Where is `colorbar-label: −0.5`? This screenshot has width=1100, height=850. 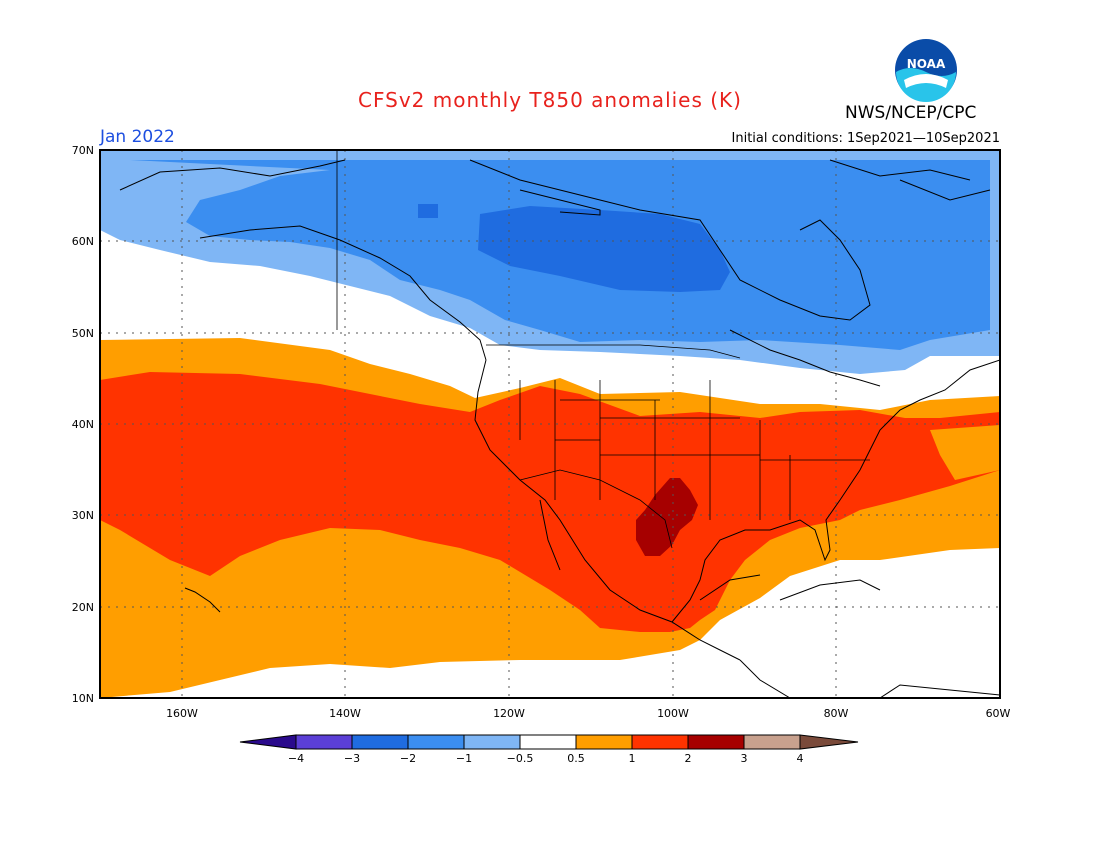 colorbar-label: −0.5 is located at coordinates (520, 758).